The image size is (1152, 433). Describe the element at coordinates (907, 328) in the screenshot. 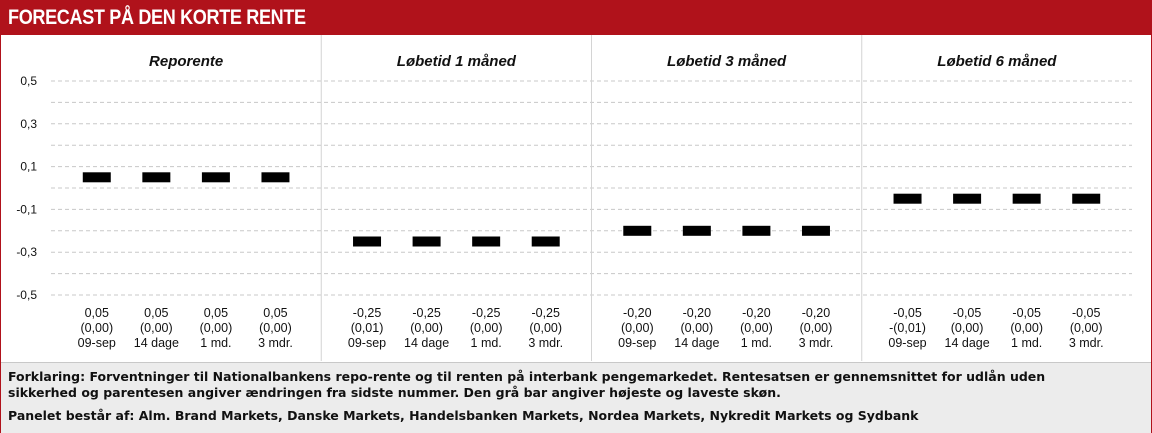

I see `change-label: -(0,01)` at that location.